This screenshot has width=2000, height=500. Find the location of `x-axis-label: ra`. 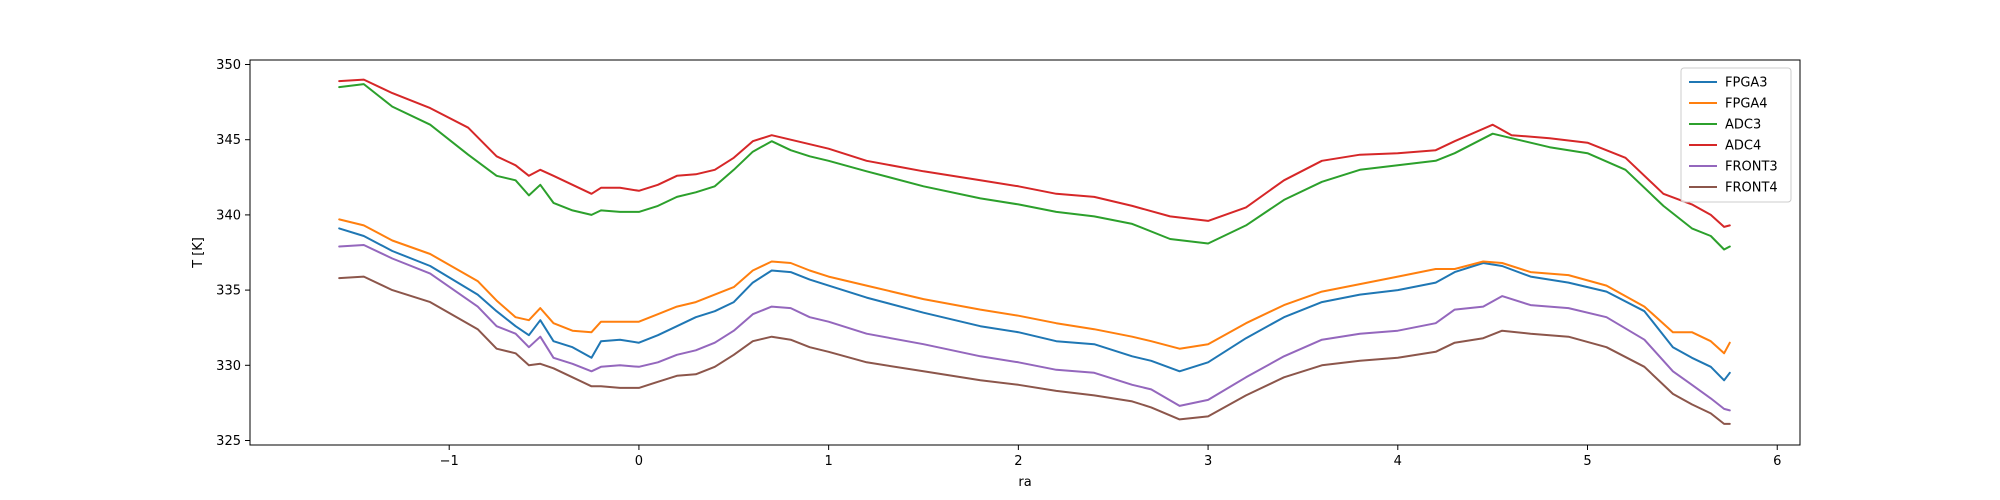

x-axis-label: ra is located at coordinates (1024, 482).